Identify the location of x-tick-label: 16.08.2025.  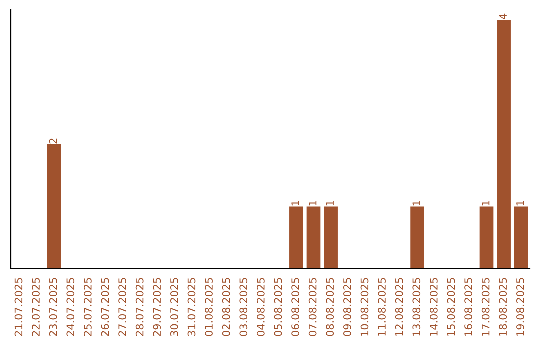
(468, 307).